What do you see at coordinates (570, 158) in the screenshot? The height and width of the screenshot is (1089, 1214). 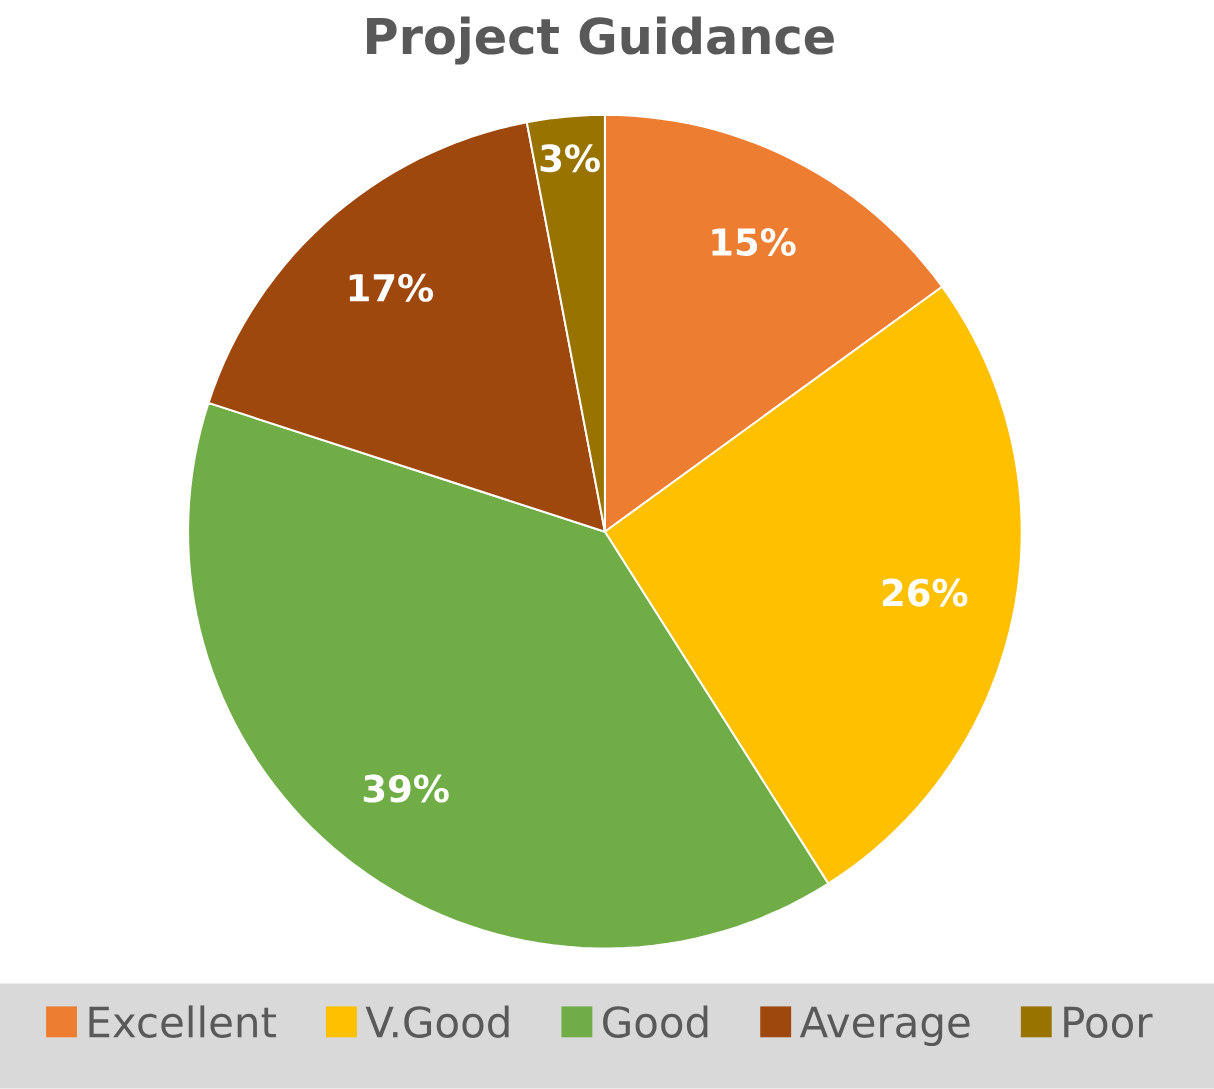 I see `data-label: 3%` at bounding box center [570, 158].